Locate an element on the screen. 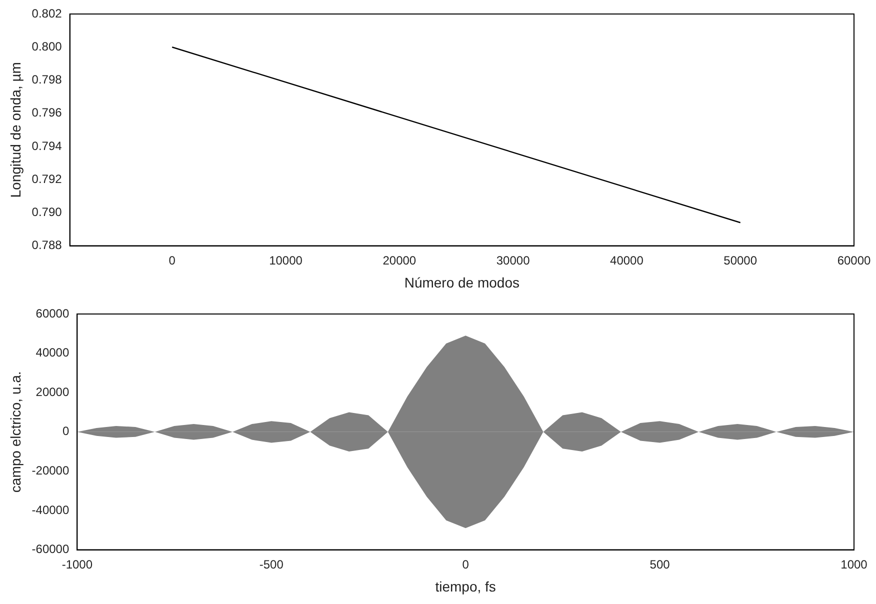  x-tick-label: -1000 is located at coordinates (77, 564).